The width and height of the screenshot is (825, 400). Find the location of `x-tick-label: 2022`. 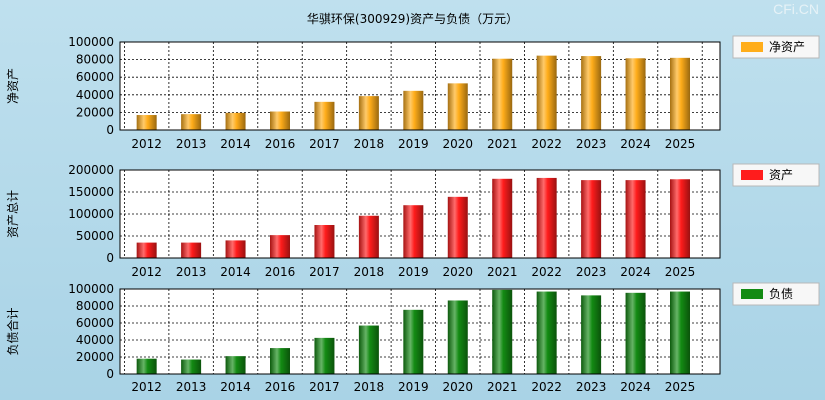

x-tick-label: 2022 is located at coordinates (546, 144).